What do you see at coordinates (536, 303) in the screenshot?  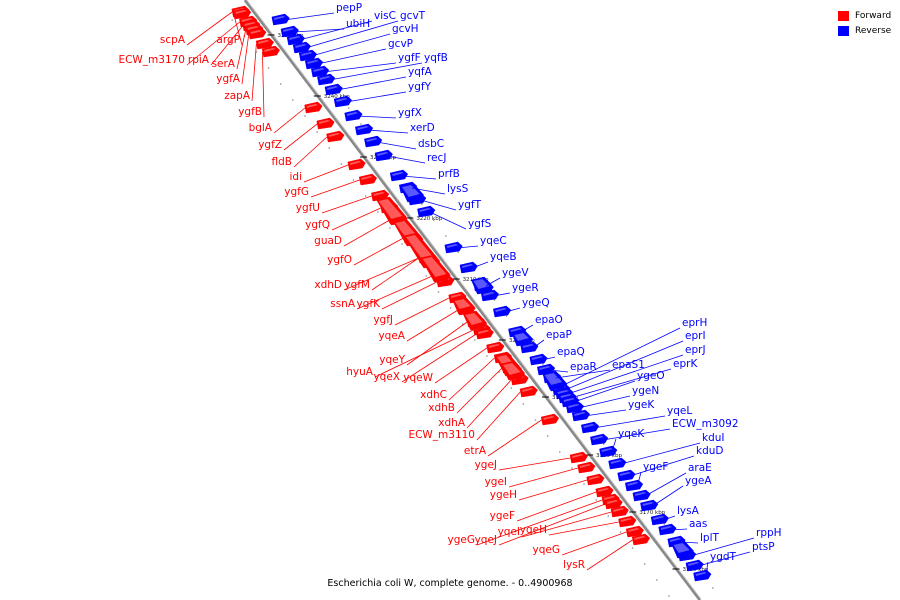 I see `reverse-gene-label-22: ygeQ` at bounding box center [536, 303].